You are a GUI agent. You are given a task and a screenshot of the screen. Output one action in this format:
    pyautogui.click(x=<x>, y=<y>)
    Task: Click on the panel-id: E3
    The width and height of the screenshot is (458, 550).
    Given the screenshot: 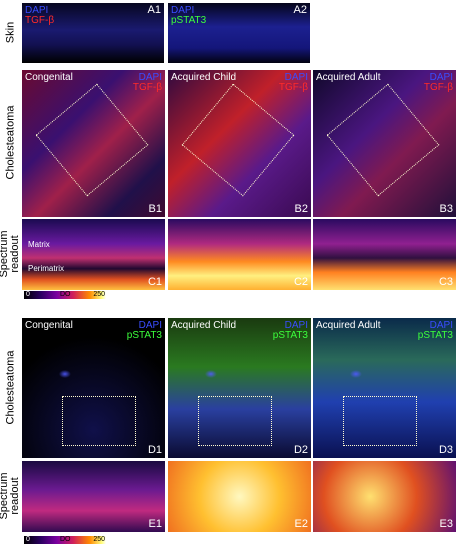 What is the action you would take?
    pyautogui.click(x=446, y=524)
    